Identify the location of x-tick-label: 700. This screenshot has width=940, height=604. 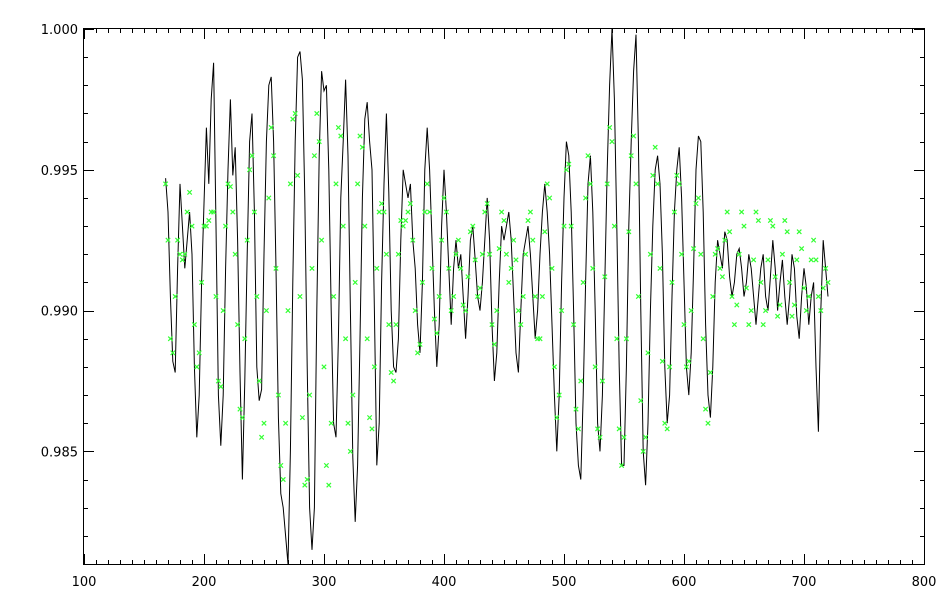
(804, 582).